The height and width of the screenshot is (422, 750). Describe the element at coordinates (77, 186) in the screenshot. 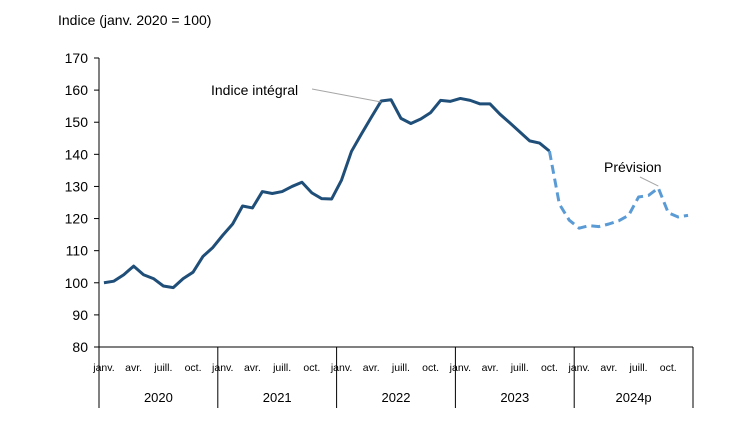

I see `y-tick-label: 130` at that location.